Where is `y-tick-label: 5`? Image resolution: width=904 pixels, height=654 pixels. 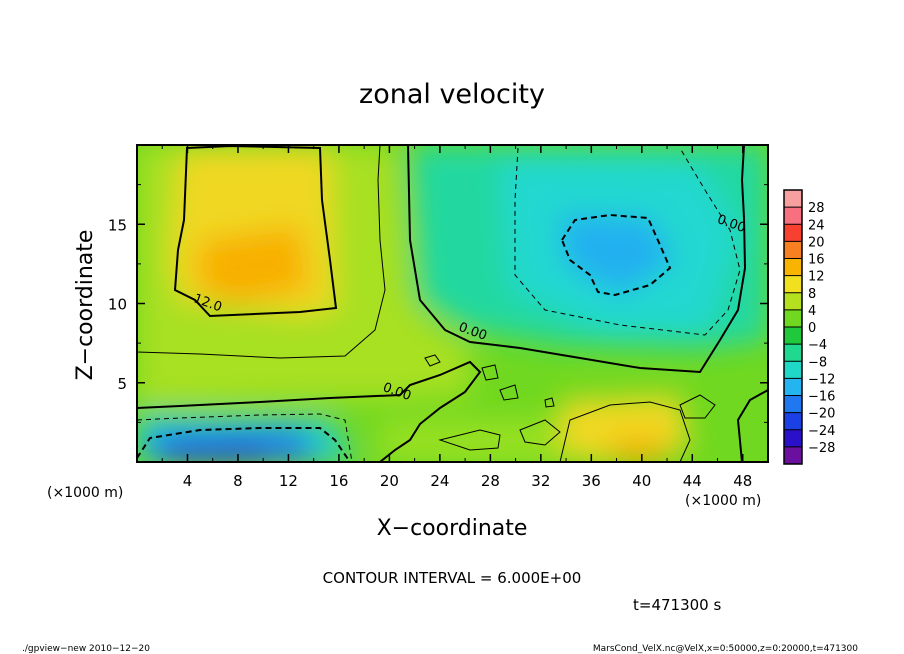 y-tick-label: 5 is located at coordinates (122, 384).